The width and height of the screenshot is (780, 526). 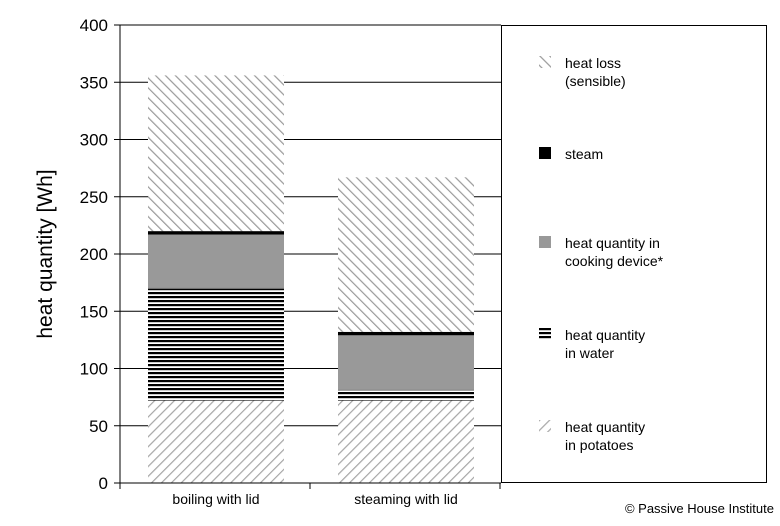 I want to click on y-tick-label-2: 100, so click(x=94, y=369).